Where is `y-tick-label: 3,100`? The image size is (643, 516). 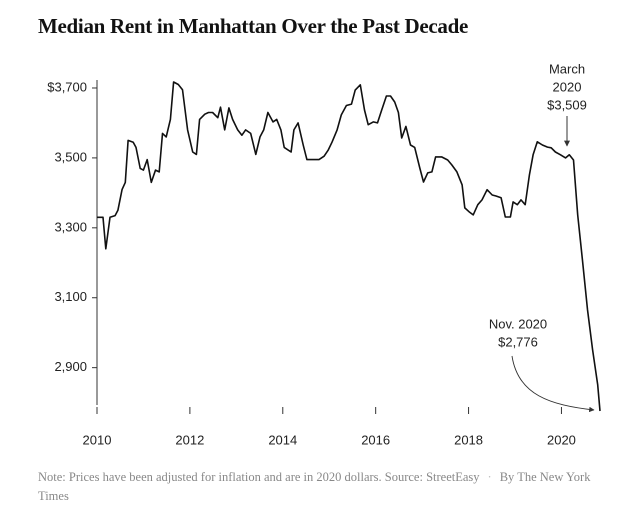 y-tick-label: 3,100 is located at coordinates (70, 296).